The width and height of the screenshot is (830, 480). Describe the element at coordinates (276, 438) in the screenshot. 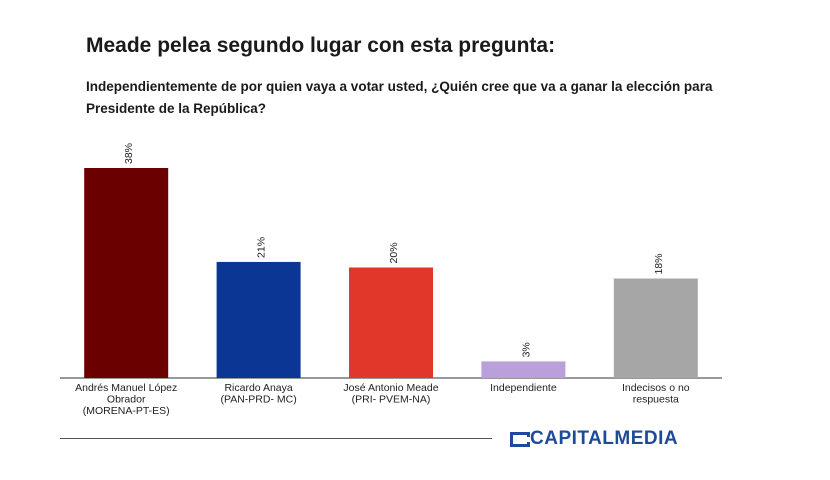

I see `footer-divider` at that location.